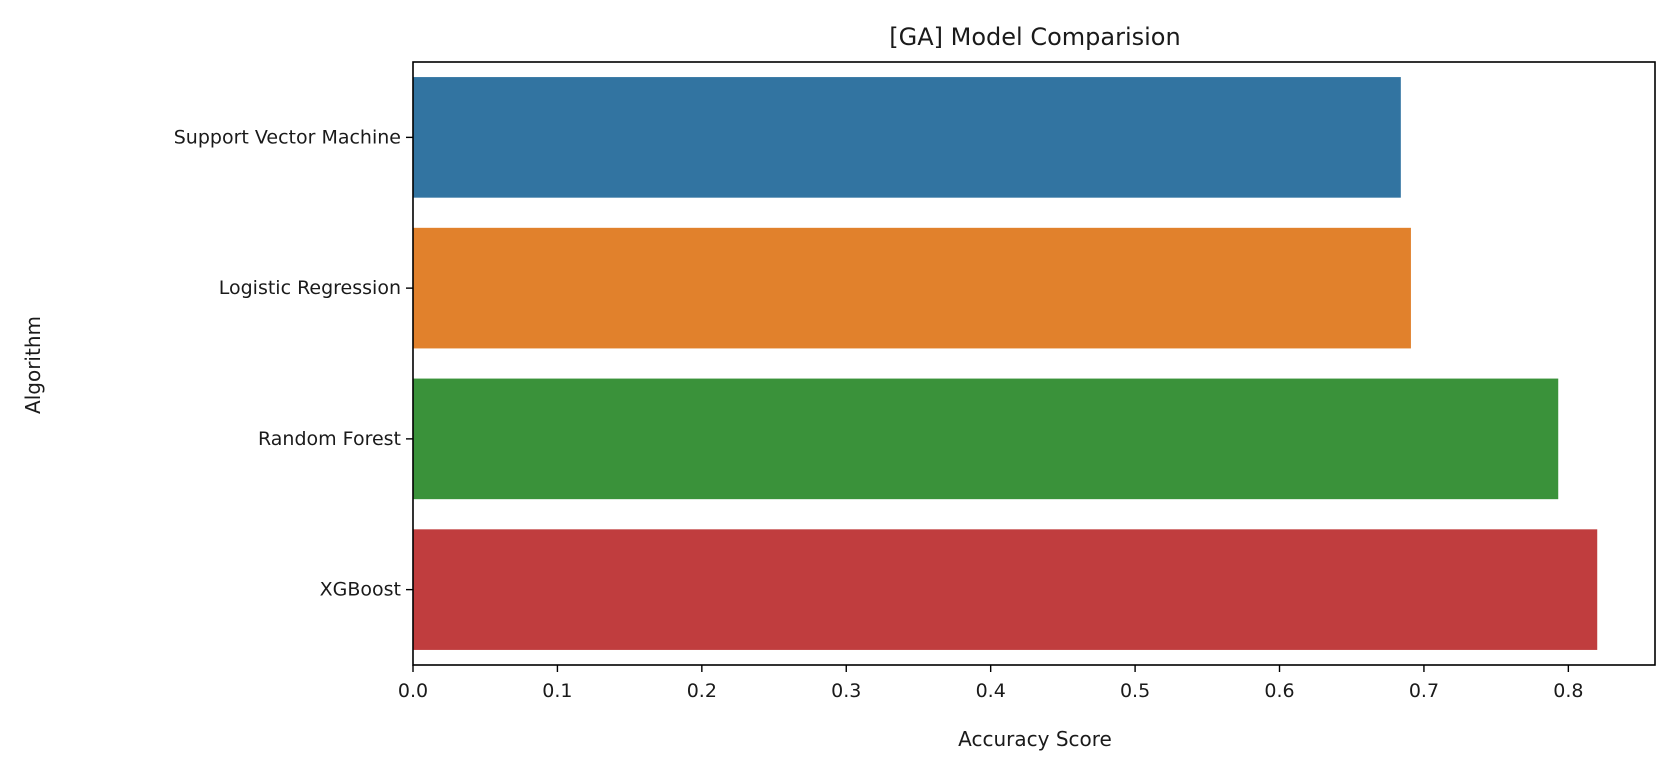 The height and width of the screenshot is (773, 1673). I want to click on x-tick-label: 0.7, so click(1424, 691).